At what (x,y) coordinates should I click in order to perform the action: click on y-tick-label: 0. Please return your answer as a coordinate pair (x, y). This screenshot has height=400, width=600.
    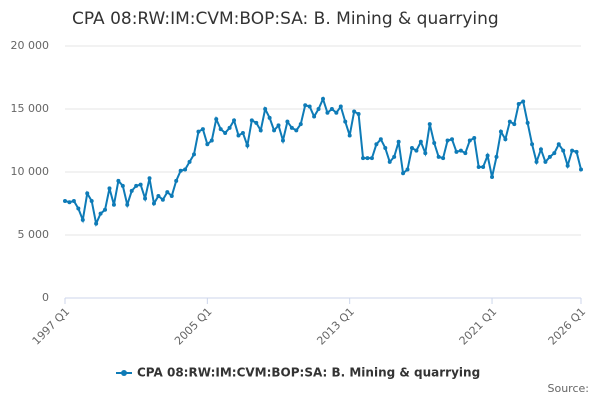
    Looking at the image, I should click on (45, 297).